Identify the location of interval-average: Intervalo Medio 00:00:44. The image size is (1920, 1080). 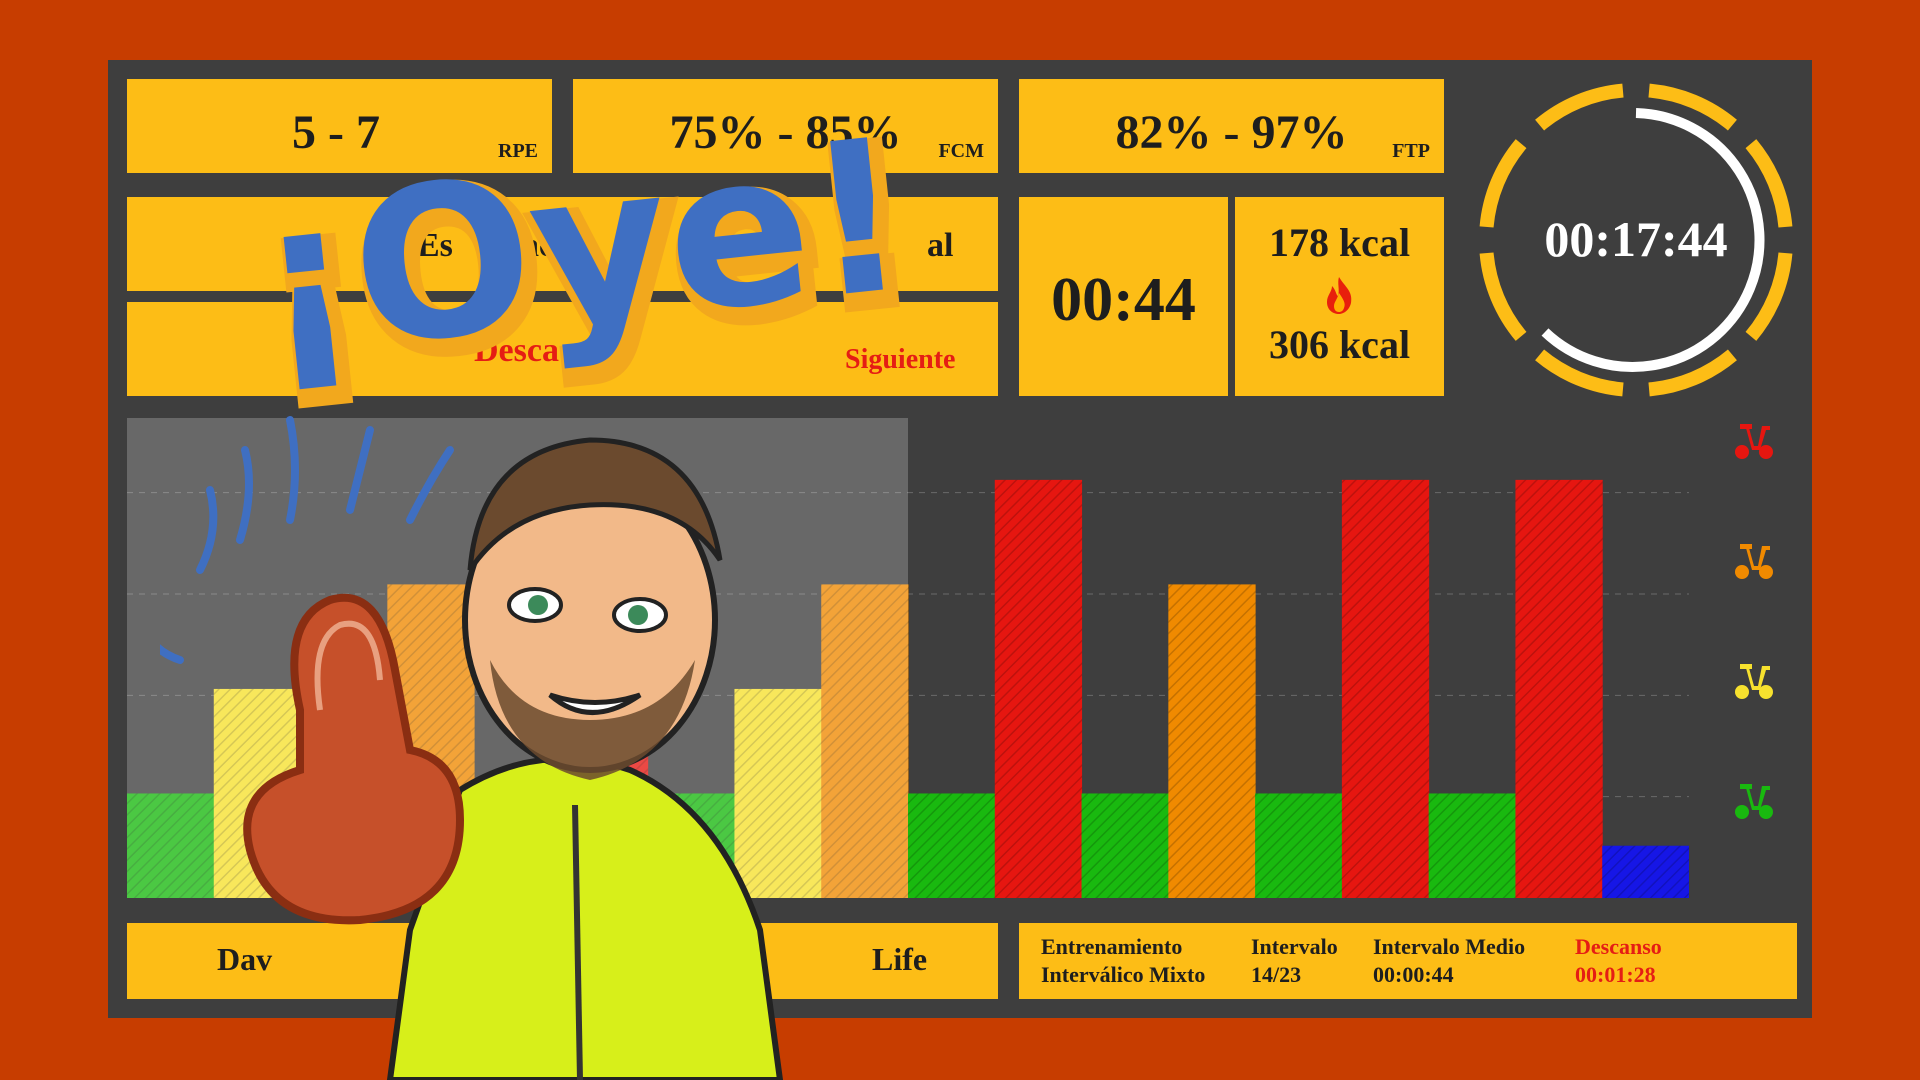
(1449, 961).